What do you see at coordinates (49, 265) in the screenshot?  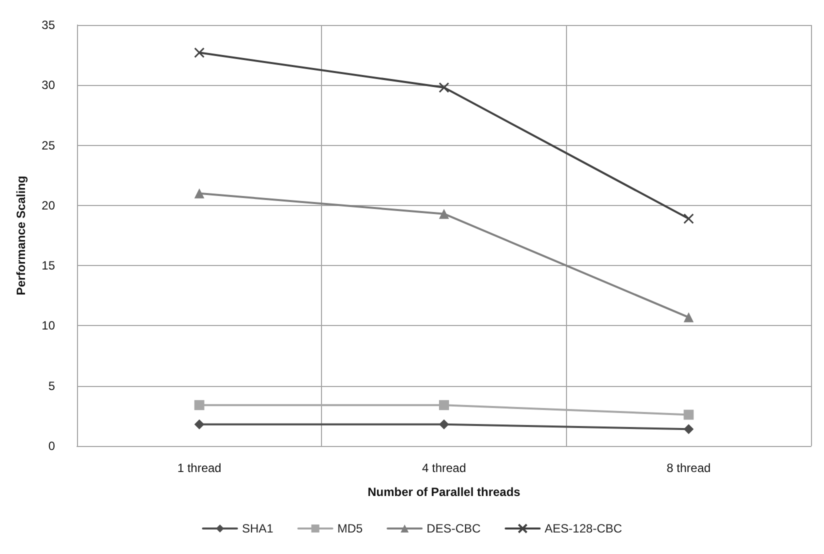 I see `y-tick-label: 15` at bounding box center [49, 265].